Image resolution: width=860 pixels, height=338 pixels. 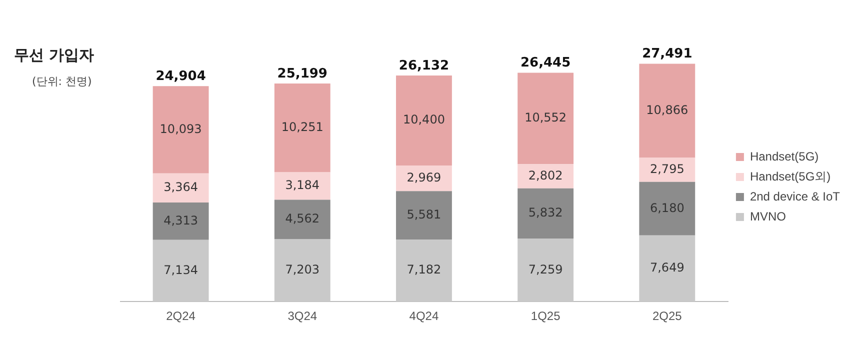 I want to click on x-tick-label: 2Q24, so click(x=181, y=316).